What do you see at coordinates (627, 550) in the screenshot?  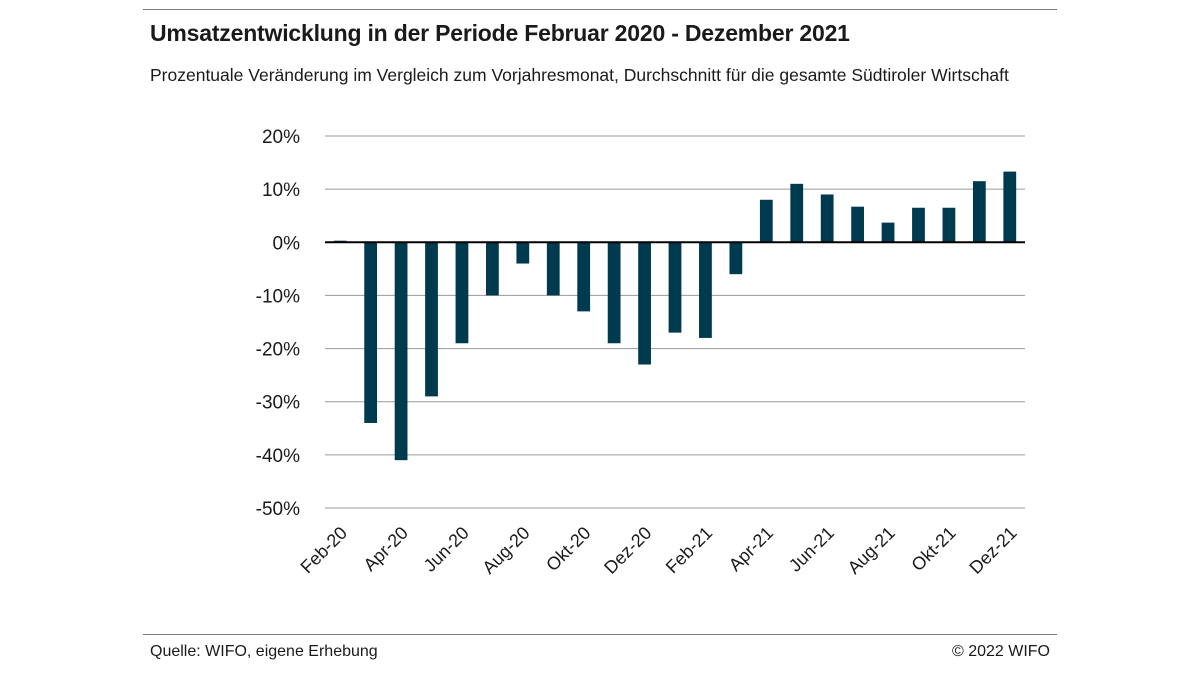 I see `x-tick-label: Dez-20` at bounding box center [627, 550].